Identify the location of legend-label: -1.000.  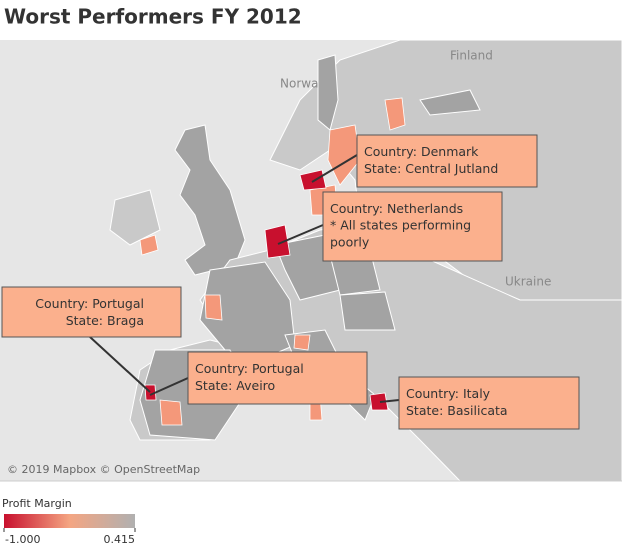
(22, 539).